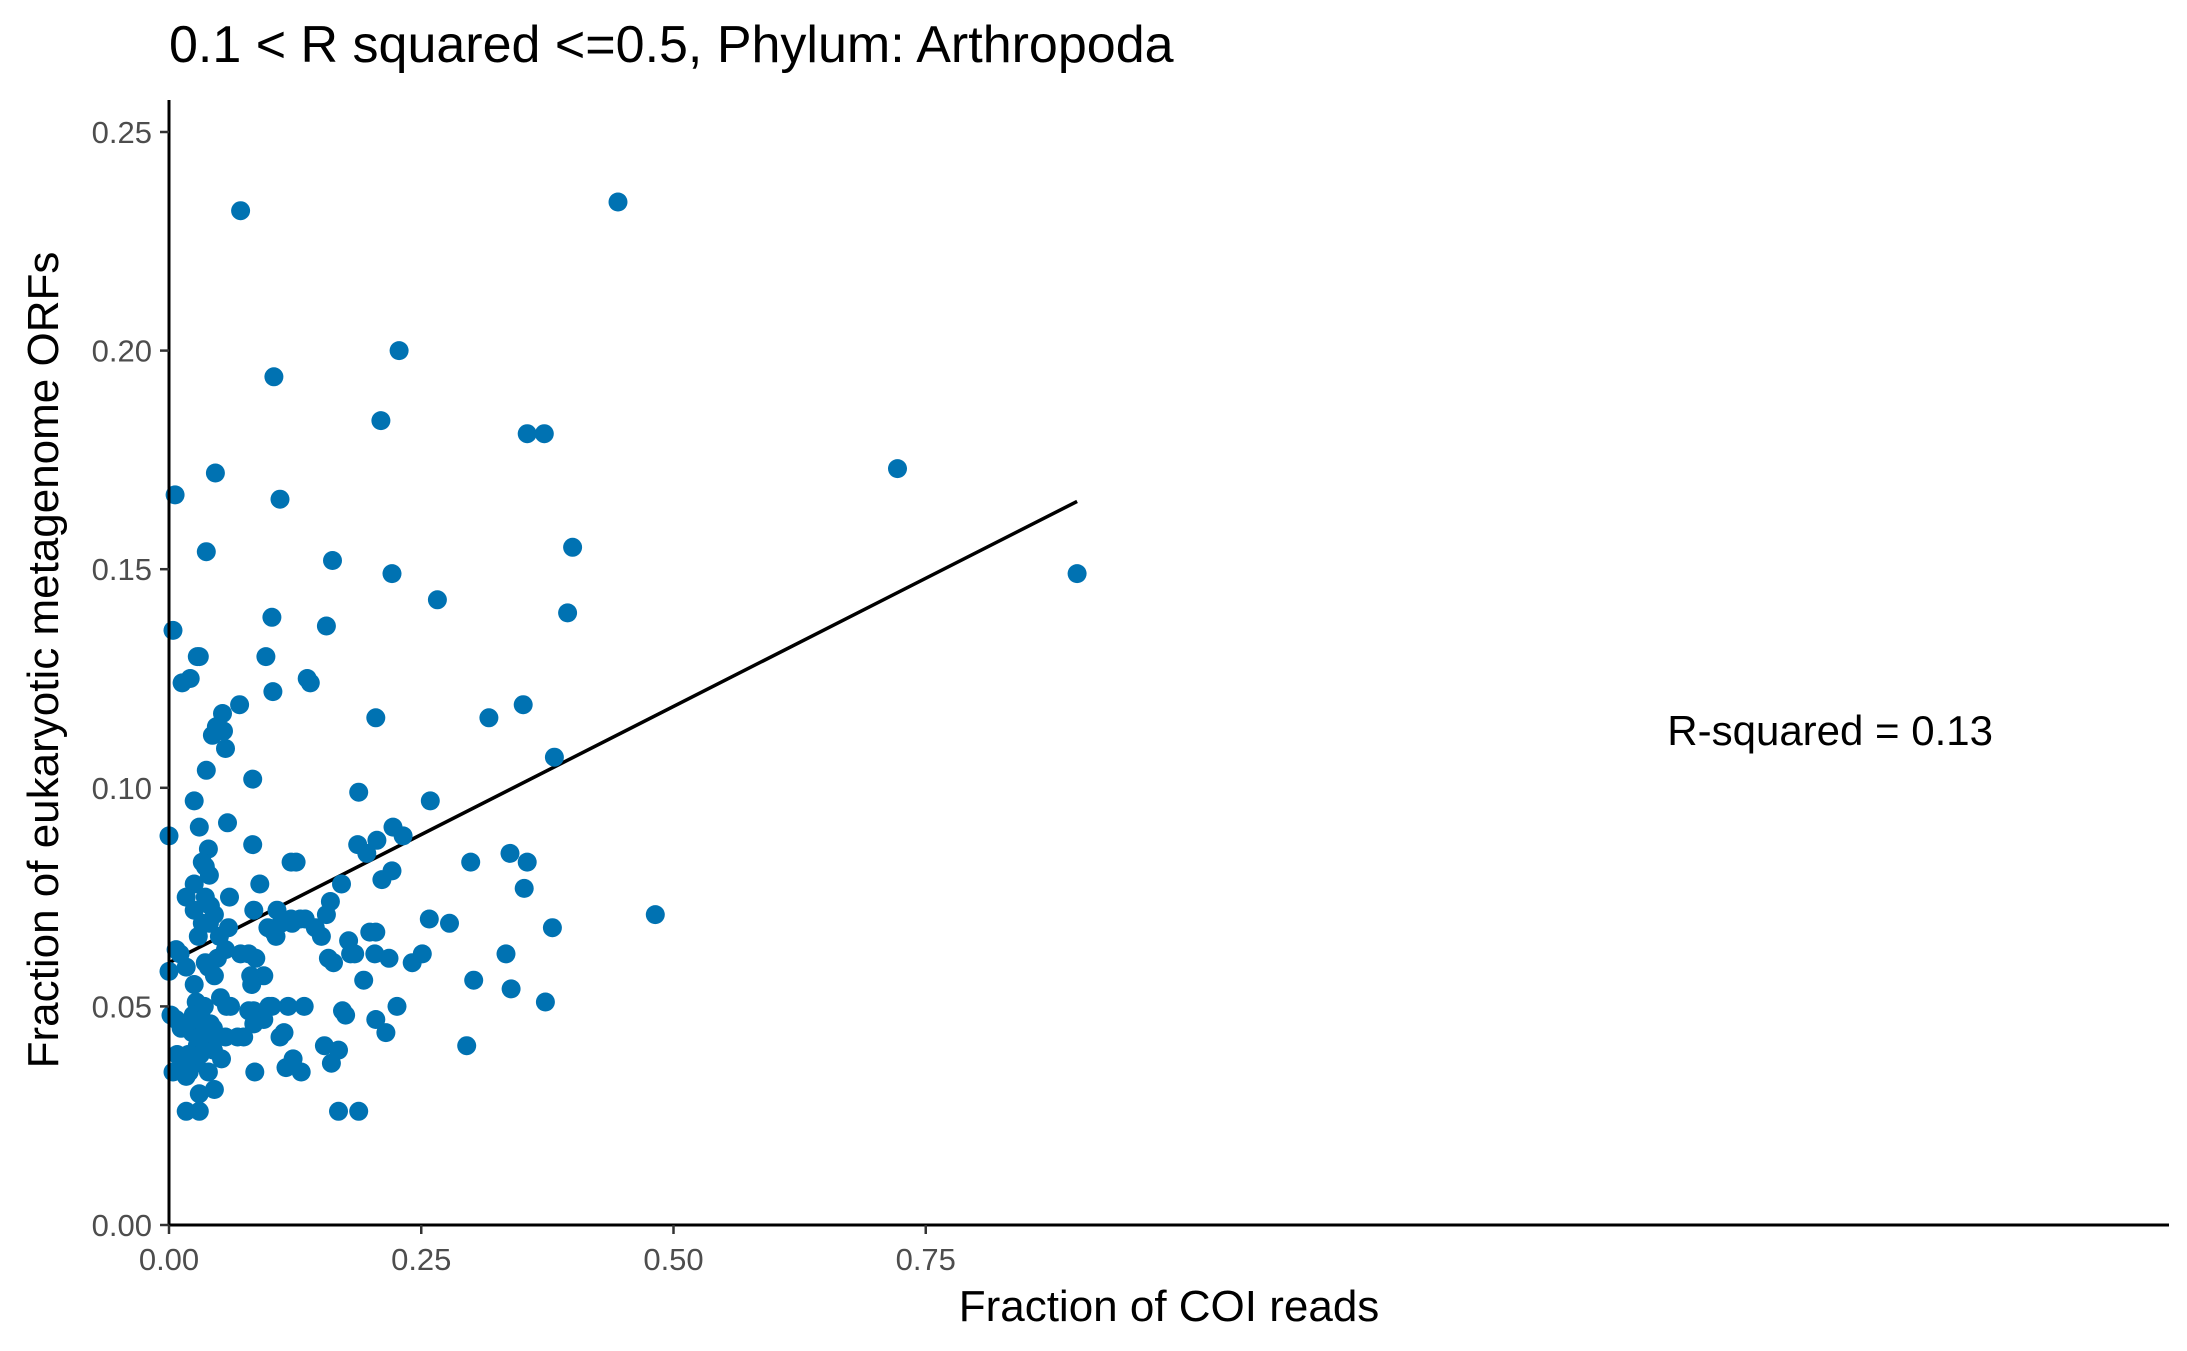 The image size is (2187, 1351). I want to click on r-squared-annotation: R-squared = 0.13, so click(1830, 730).